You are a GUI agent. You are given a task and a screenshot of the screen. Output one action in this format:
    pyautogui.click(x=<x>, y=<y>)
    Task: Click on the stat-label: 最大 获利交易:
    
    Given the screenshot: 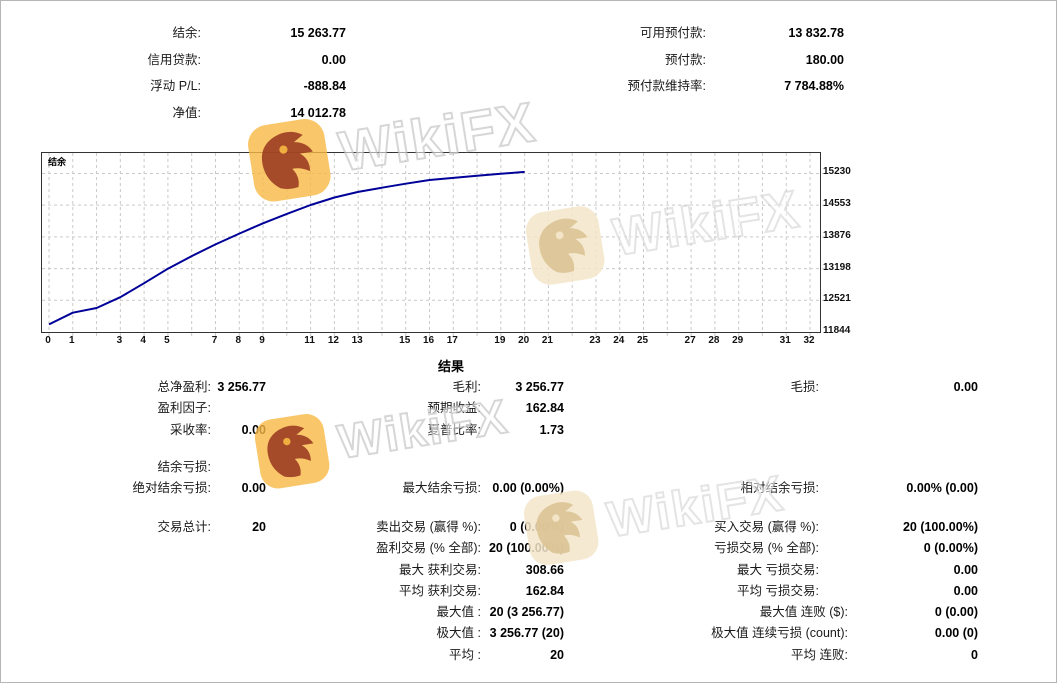 What is the action you would take?
    pyautogui.click(x=440, y=569)
    